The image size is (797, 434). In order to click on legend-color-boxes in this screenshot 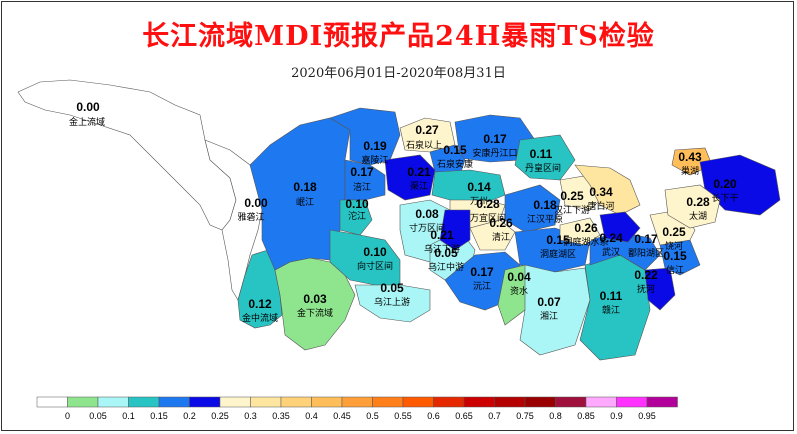, I will do `click(357, 402)`.